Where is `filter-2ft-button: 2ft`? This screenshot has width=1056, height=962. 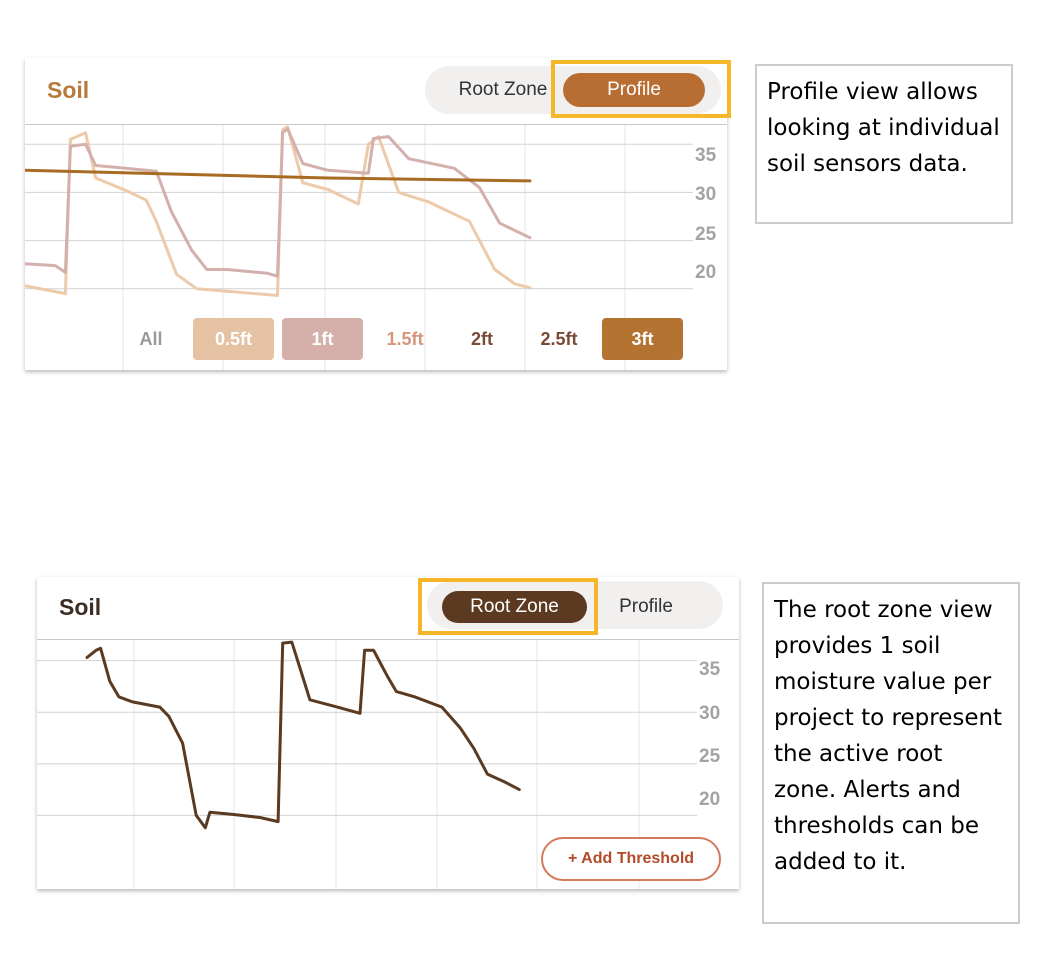 filter-2ft-button: 2ft is located at coordinates (482, 338).